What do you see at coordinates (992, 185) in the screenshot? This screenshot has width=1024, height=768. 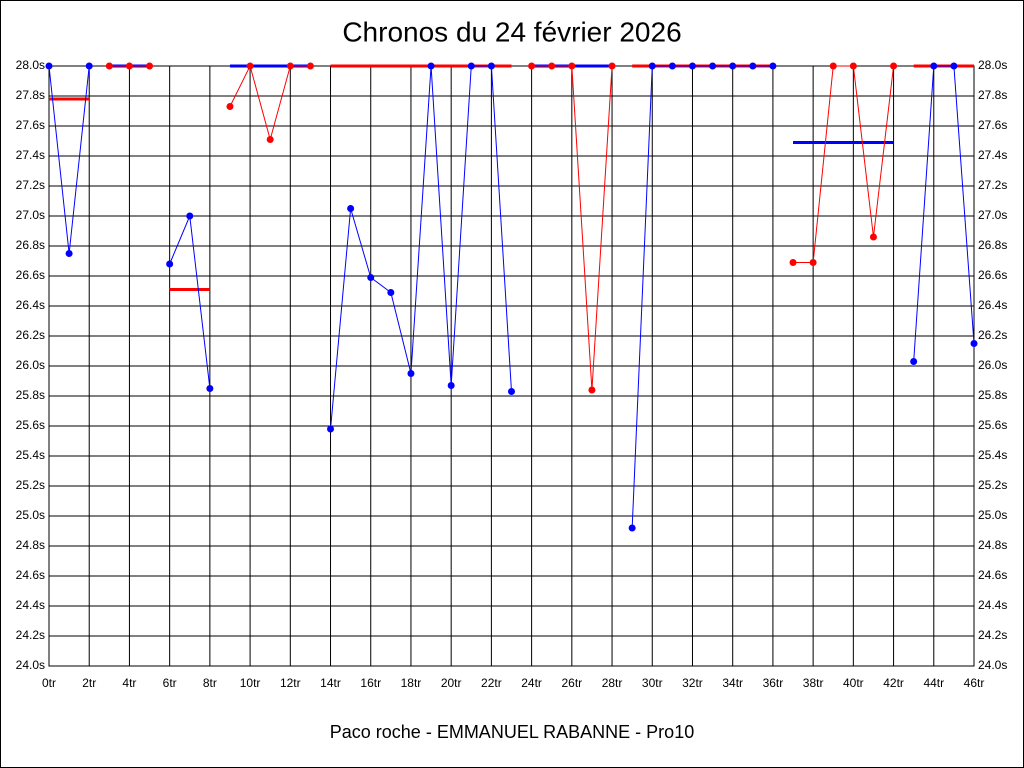 I see `y2-tick-label: 27.2s` at bounding box center [992, 185].